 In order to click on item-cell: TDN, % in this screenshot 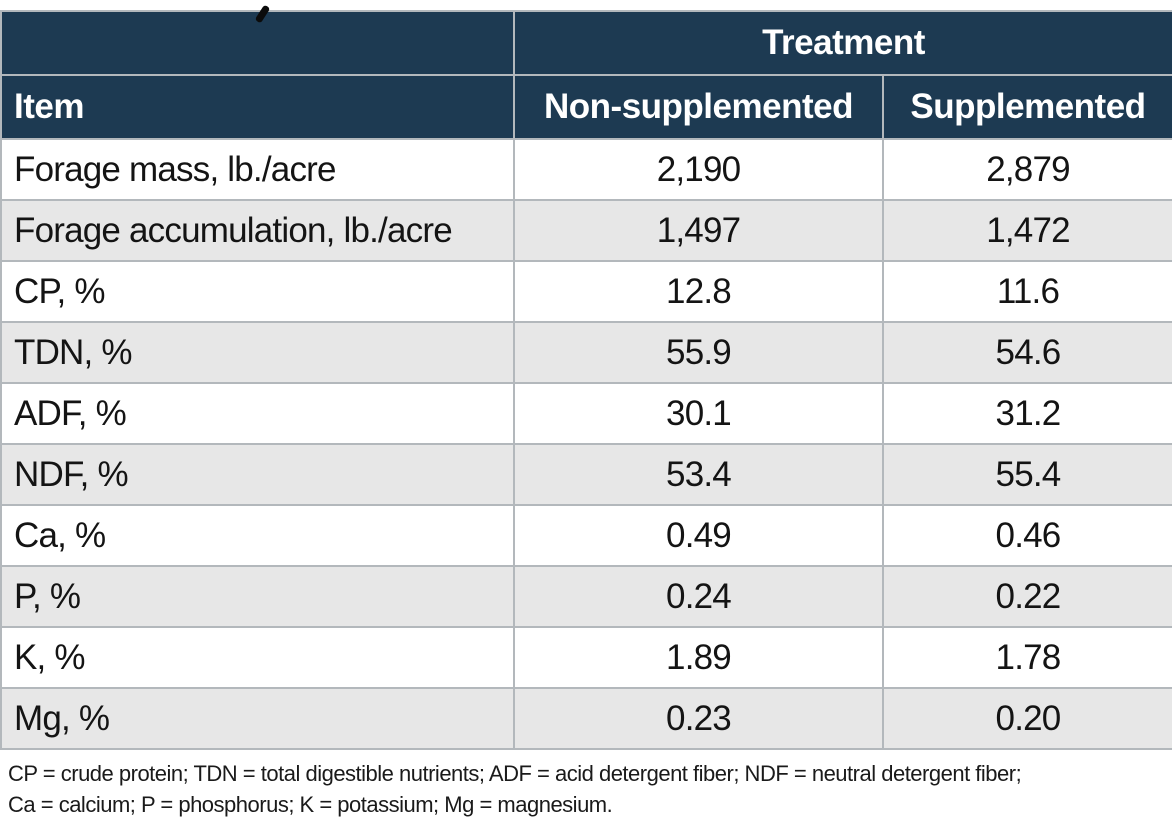, I will do `click(257, 352)`.